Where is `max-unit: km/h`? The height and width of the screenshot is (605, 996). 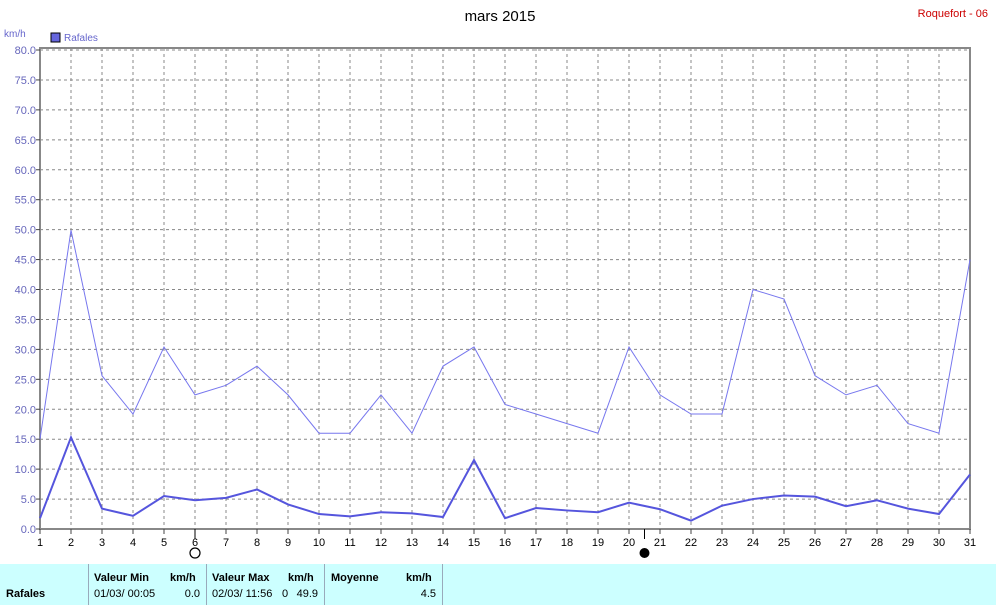
max-unit: km/h is located at coordinates (301, 578).